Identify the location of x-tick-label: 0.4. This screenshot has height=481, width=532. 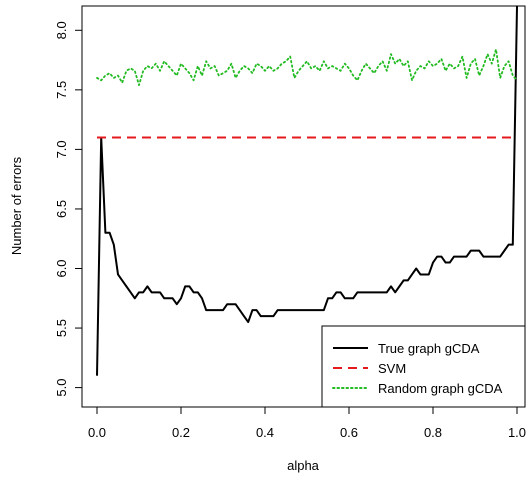
(265, 432).